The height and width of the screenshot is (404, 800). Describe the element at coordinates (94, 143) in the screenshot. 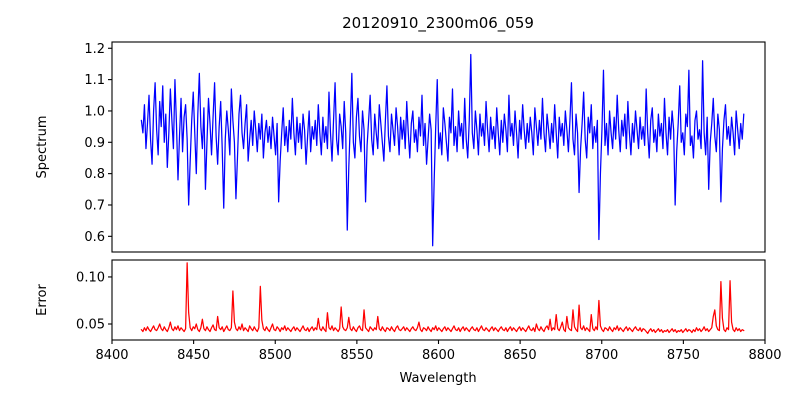

I see `spectrum-y-tick-label: 0.9` at that location.